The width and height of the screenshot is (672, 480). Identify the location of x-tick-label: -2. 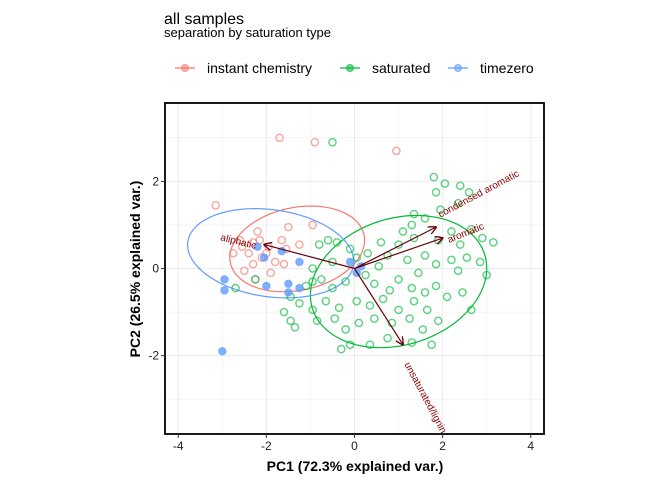
(266, 446).